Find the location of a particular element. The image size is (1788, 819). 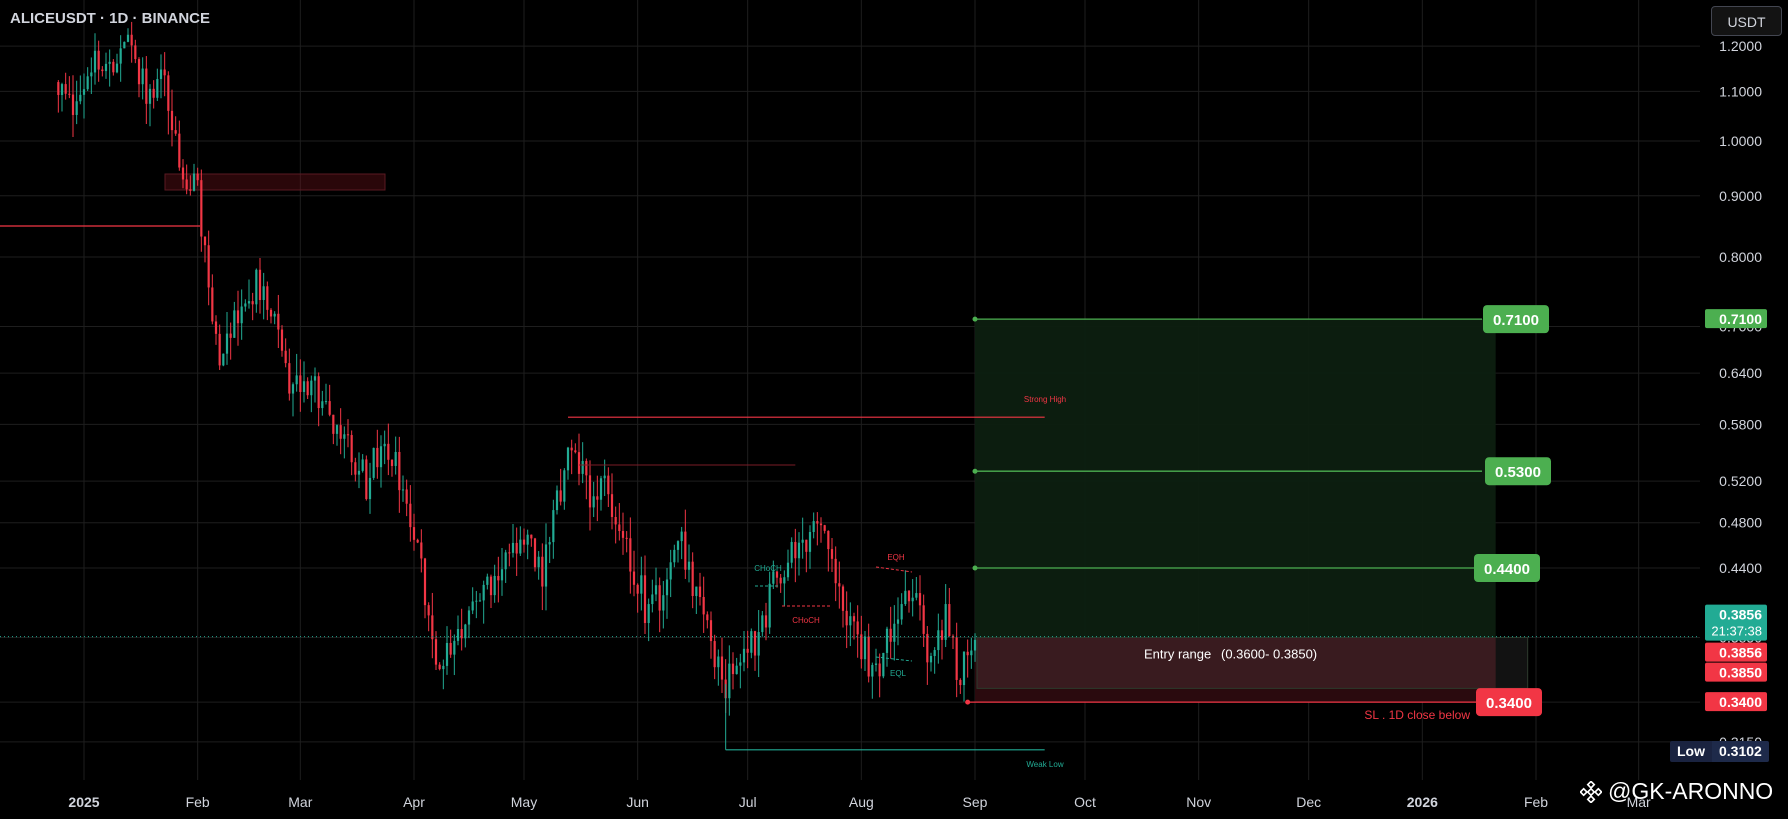

symbol-title: ALICEUSDT · 1D · BINANCE is located at coordinates (110, 18).